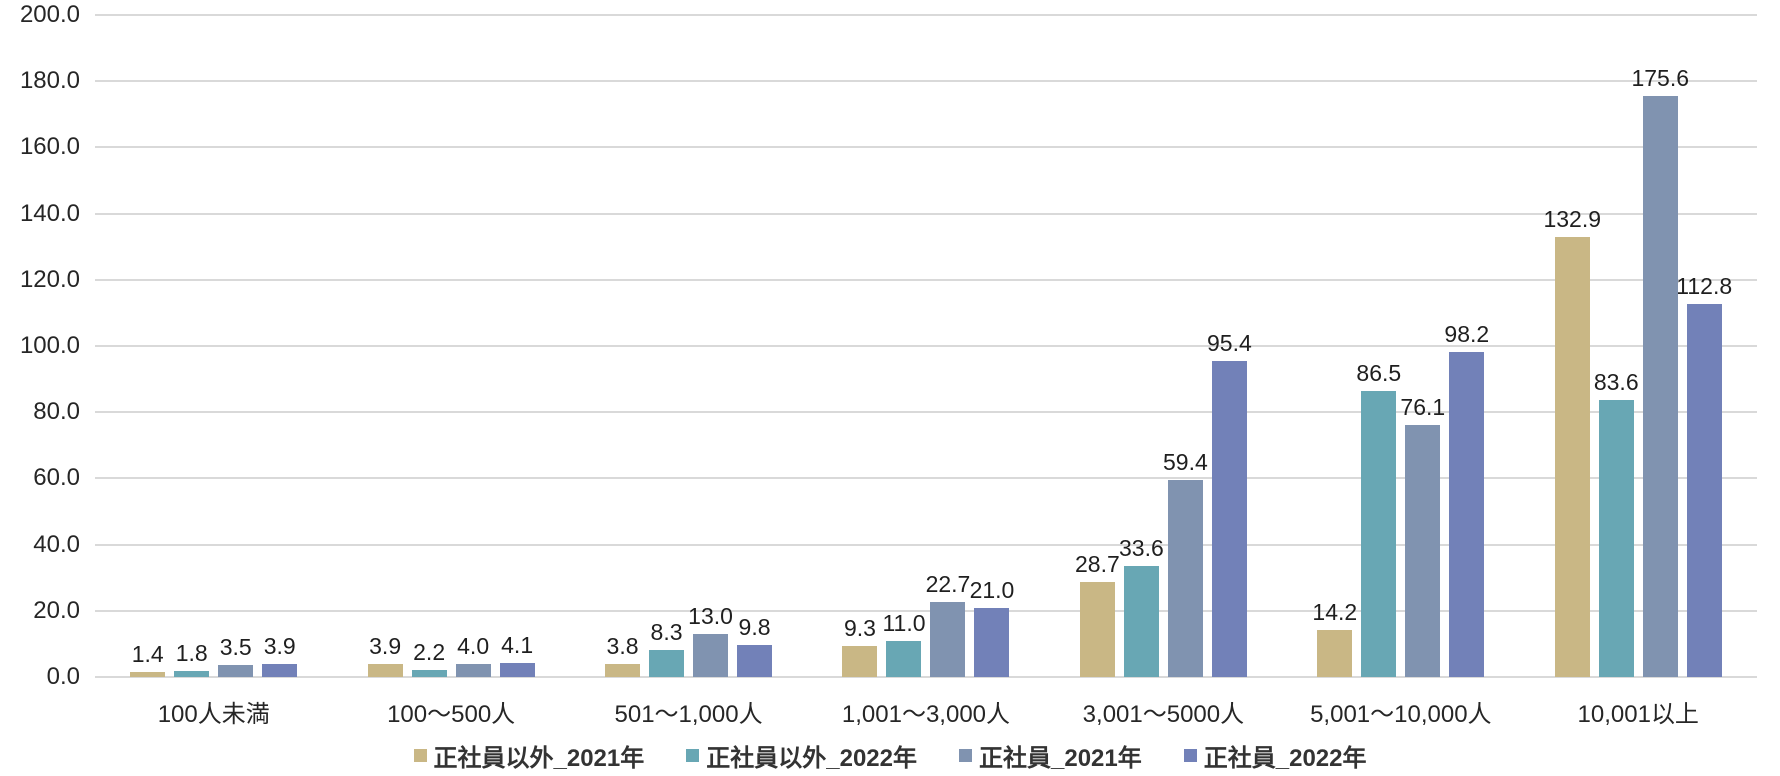  What do you see at coordinates (1467, 333) in the screenshot?
I see `bar-value-label: 98.2` at bounding box center [1467, 333].